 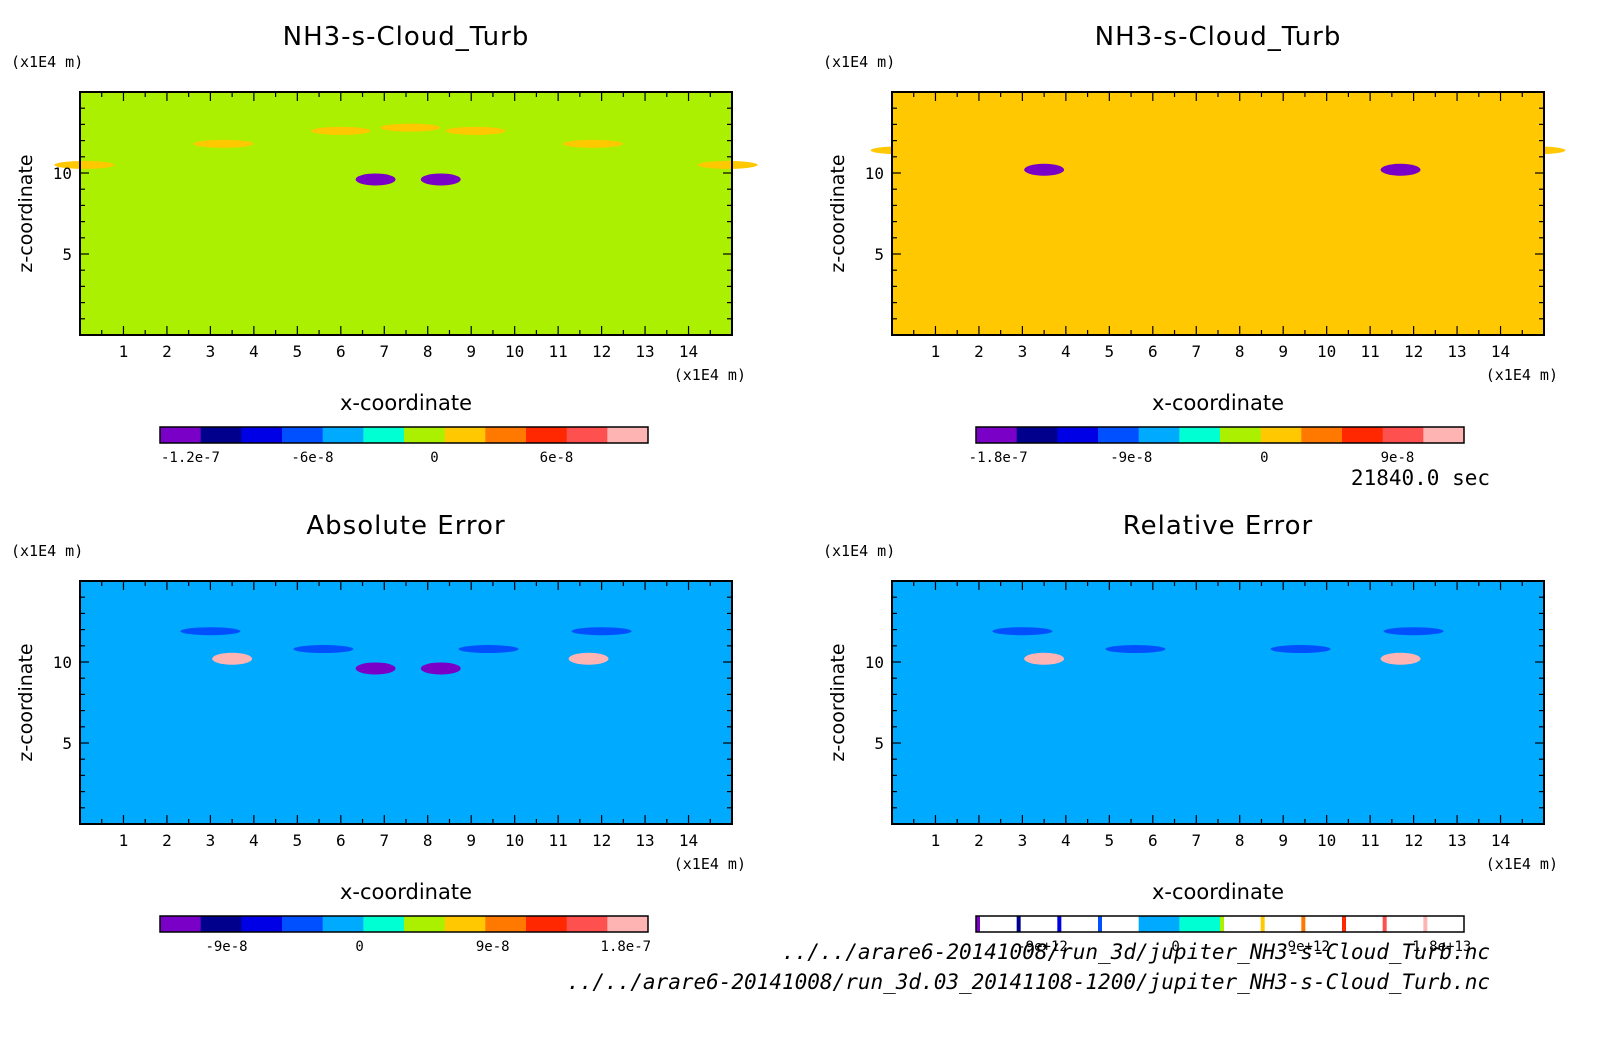 I want to click on colorbar-tick-label: 1.8e+13, so click(x=1441, y=947).